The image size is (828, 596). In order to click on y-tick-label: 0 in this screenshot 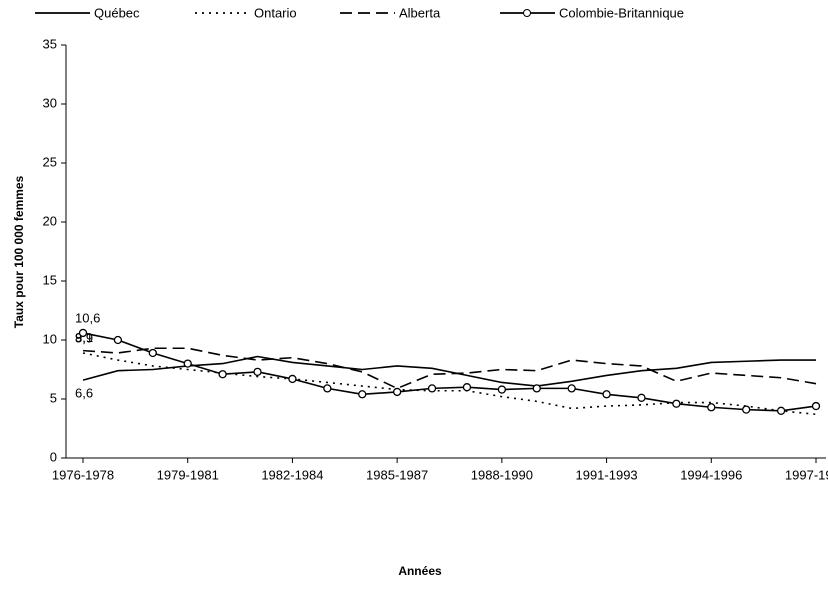, I will do `click(53, 456)`.